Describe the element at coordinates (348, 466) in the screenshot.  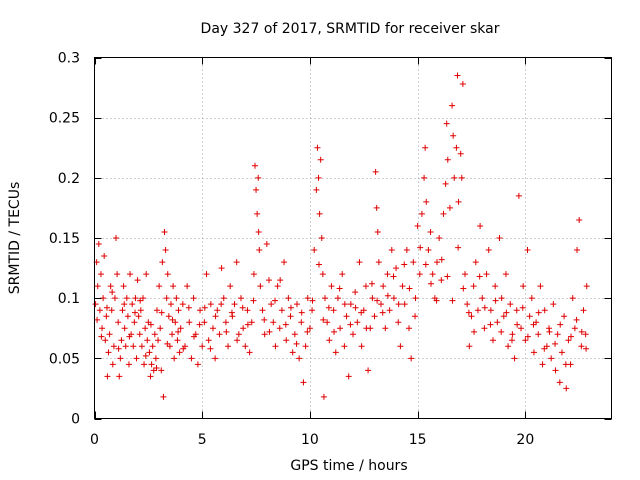
I see `x-axis-label: GPS time / hours` at that location.